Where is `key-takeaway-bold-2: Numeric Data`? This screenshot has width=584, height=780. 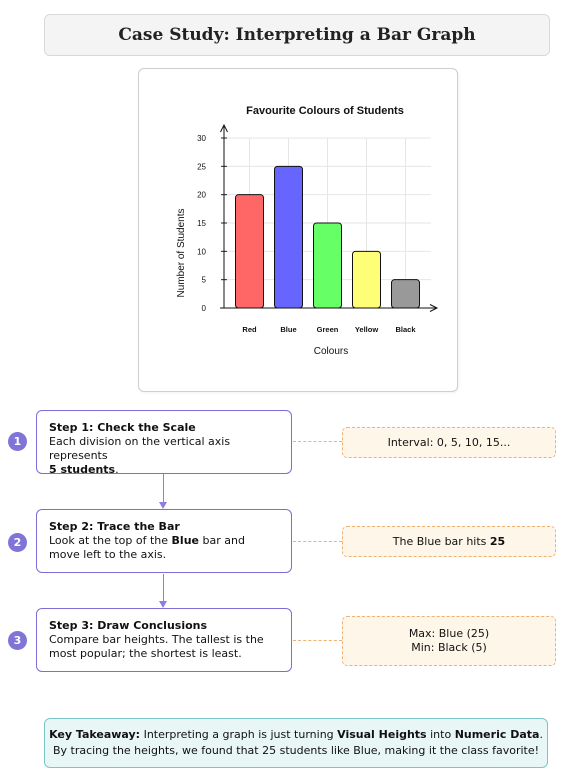 key-takeaway-bold-2: Numeric Data is located at coordinates (497, 734).